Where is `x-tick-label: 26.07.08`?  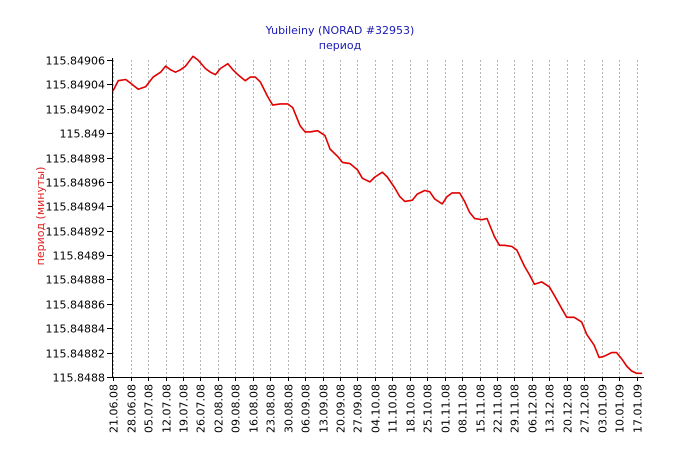 x-tick-label: 26.07.08 is located at coordinates (201, 408).